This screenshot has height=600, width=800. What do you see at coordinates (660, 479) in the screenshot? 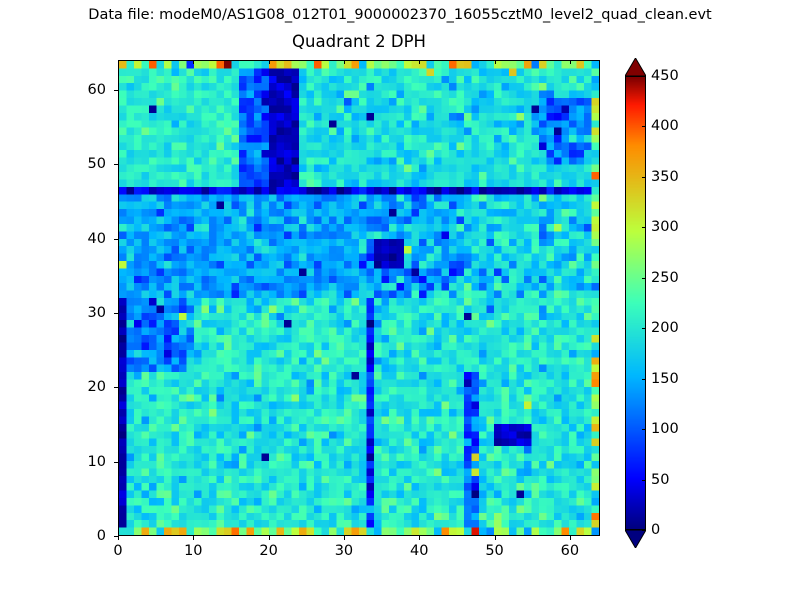
I see `colorbar-tick-label: 50` at bounding box center [660, 479].